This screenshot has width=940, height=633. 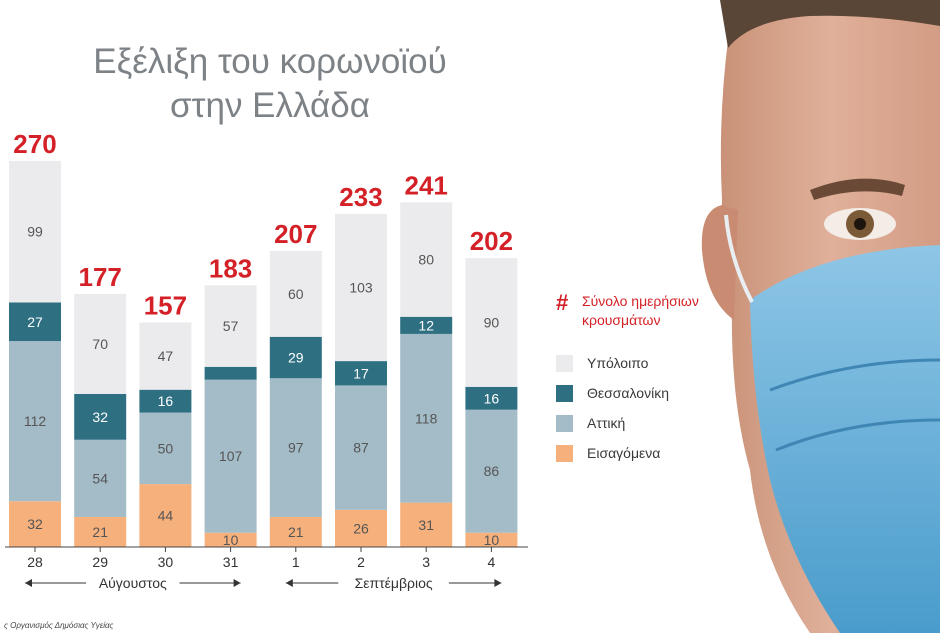 What do you see at coordinates (491, 241) in the screenshot?
I see `bar-total-label: 202` at bounding box center [491, 241].